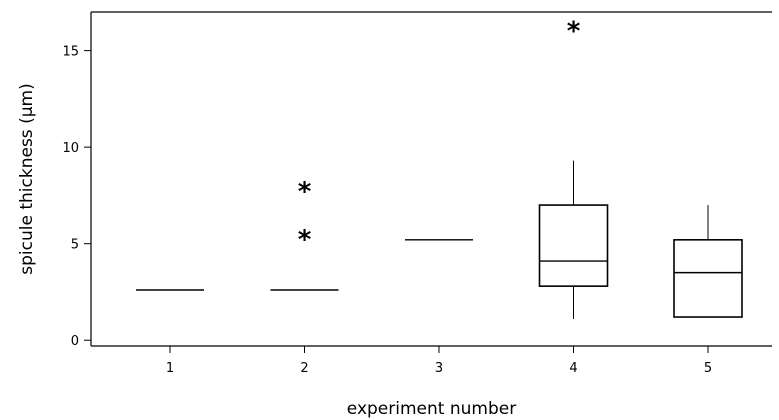 The image size is (779, 420). I want to click on box-2: **, so click(304, 234).